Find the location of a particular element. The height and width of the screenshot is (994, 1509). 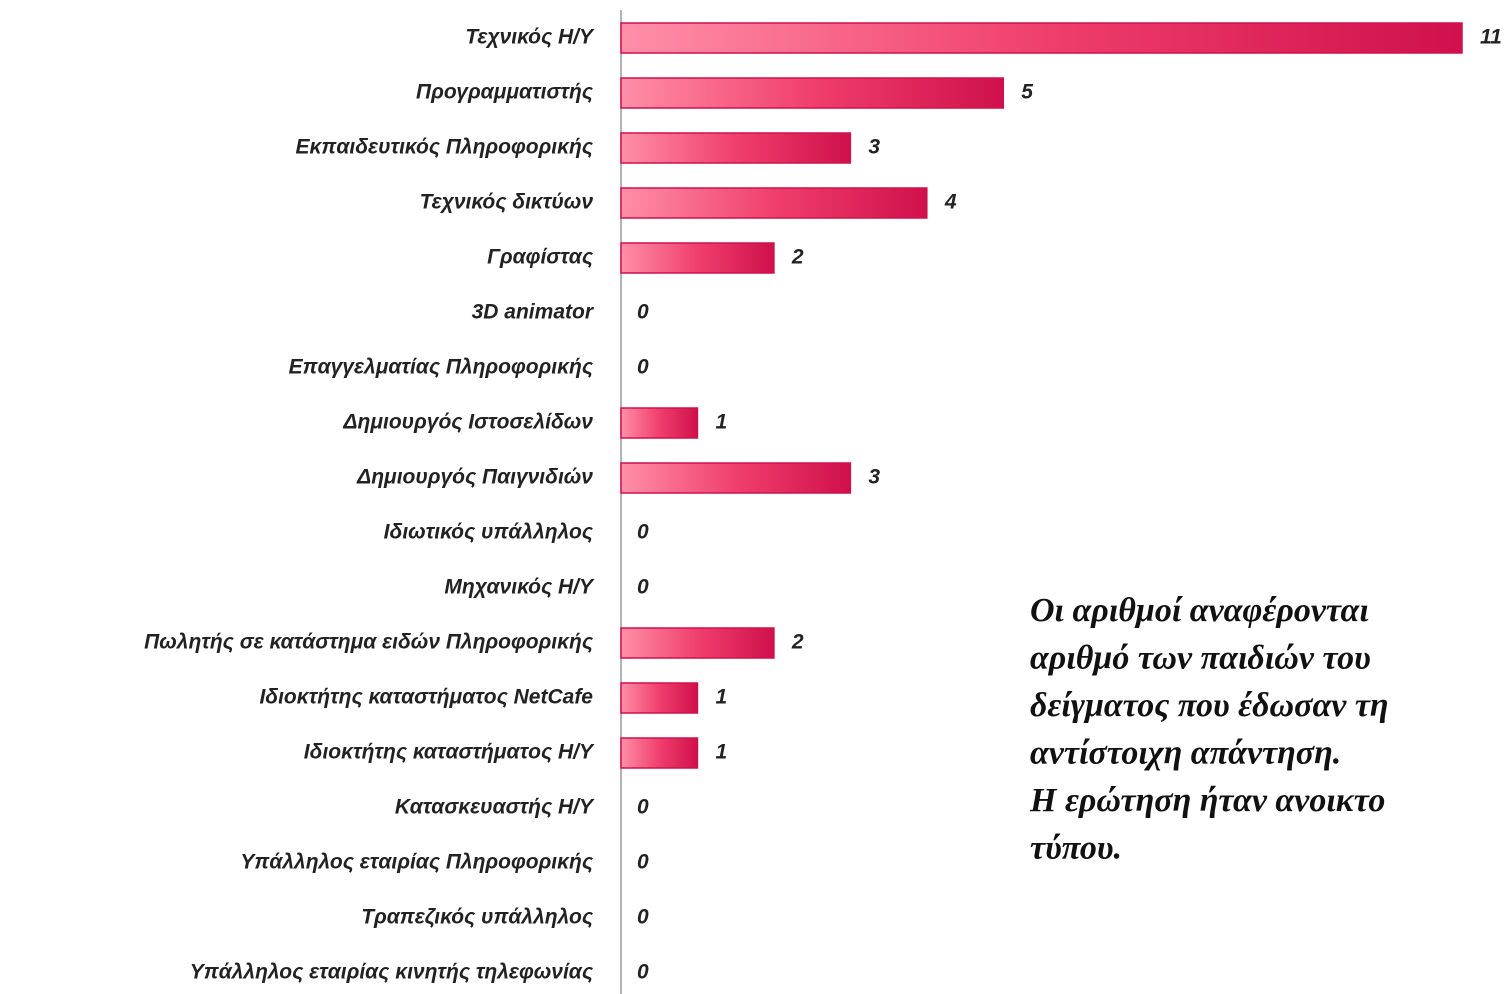

category-label: Ιδιοκτήτης καταστήματος Η/Υ is located at coordinates (449, 752).